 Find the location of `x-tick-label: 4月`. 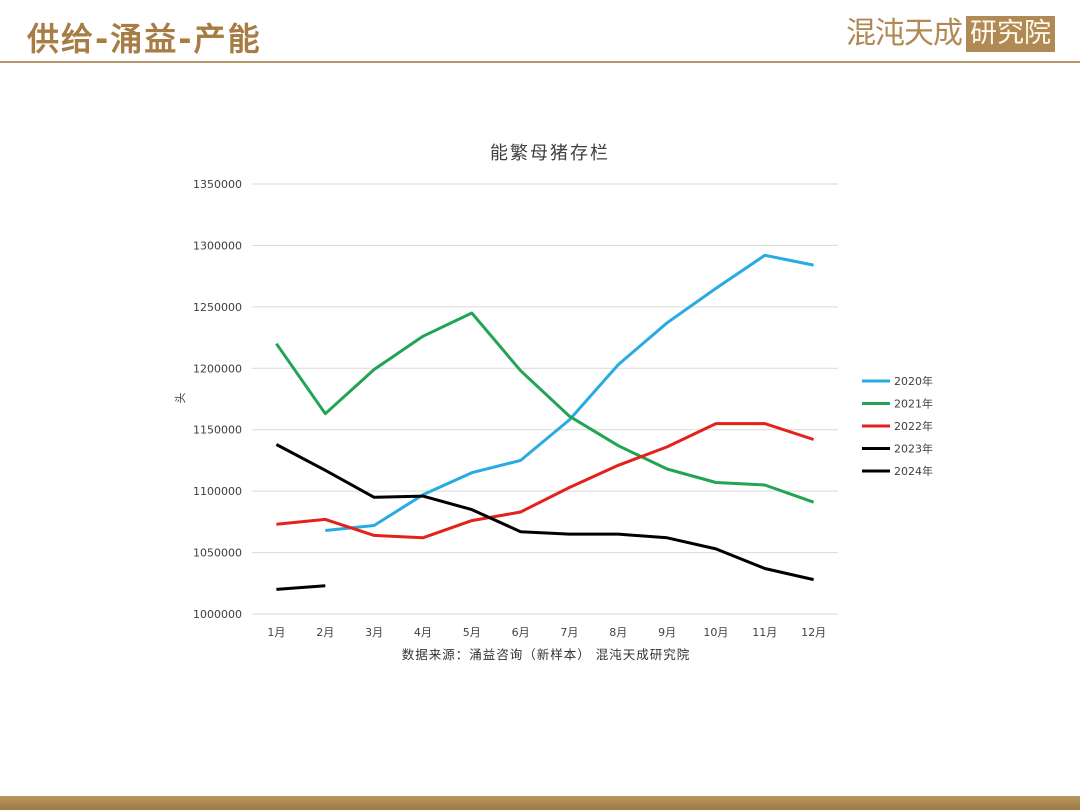

x-tick-label: 4月 is located at coordinates (423, 632).